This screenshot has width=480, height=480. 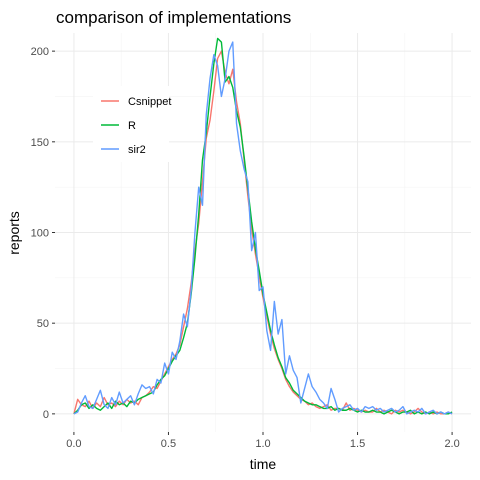 What do you see at coordinates (14, 233) in the screenshot?
I see `y-axis-title: reports` at bounding box center [14, 233].